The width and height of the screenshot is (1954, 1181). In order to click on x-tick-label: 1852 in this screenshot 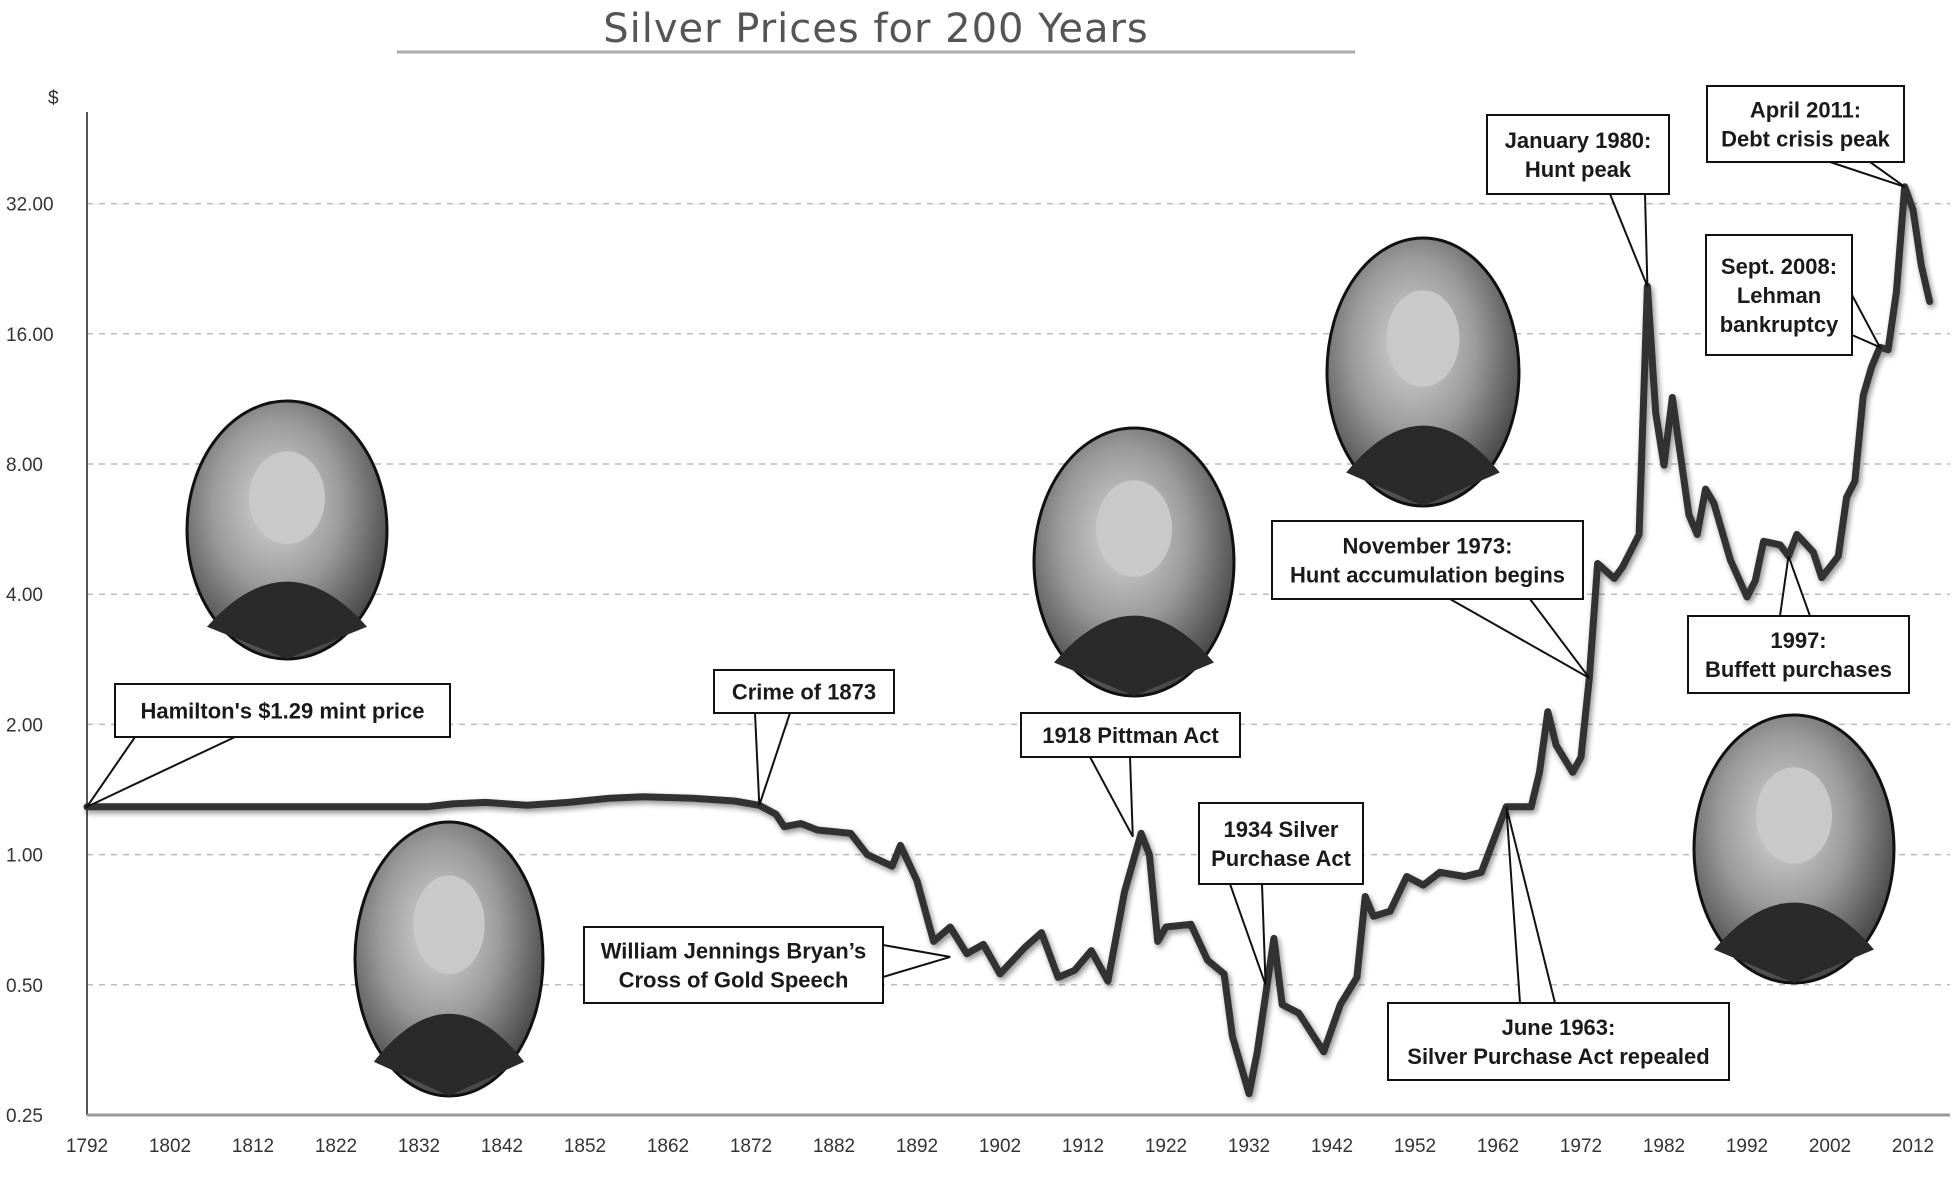, I will do `click(585, 1146)`.